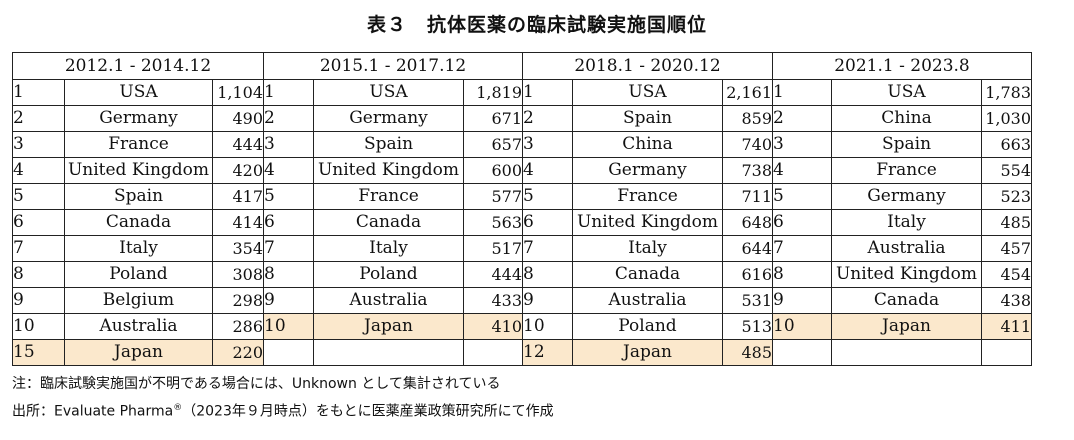  What do you see at coordinates (238, 326) in the screenshot?
I see `value-cell: 286` at bounding box center [238, 326].